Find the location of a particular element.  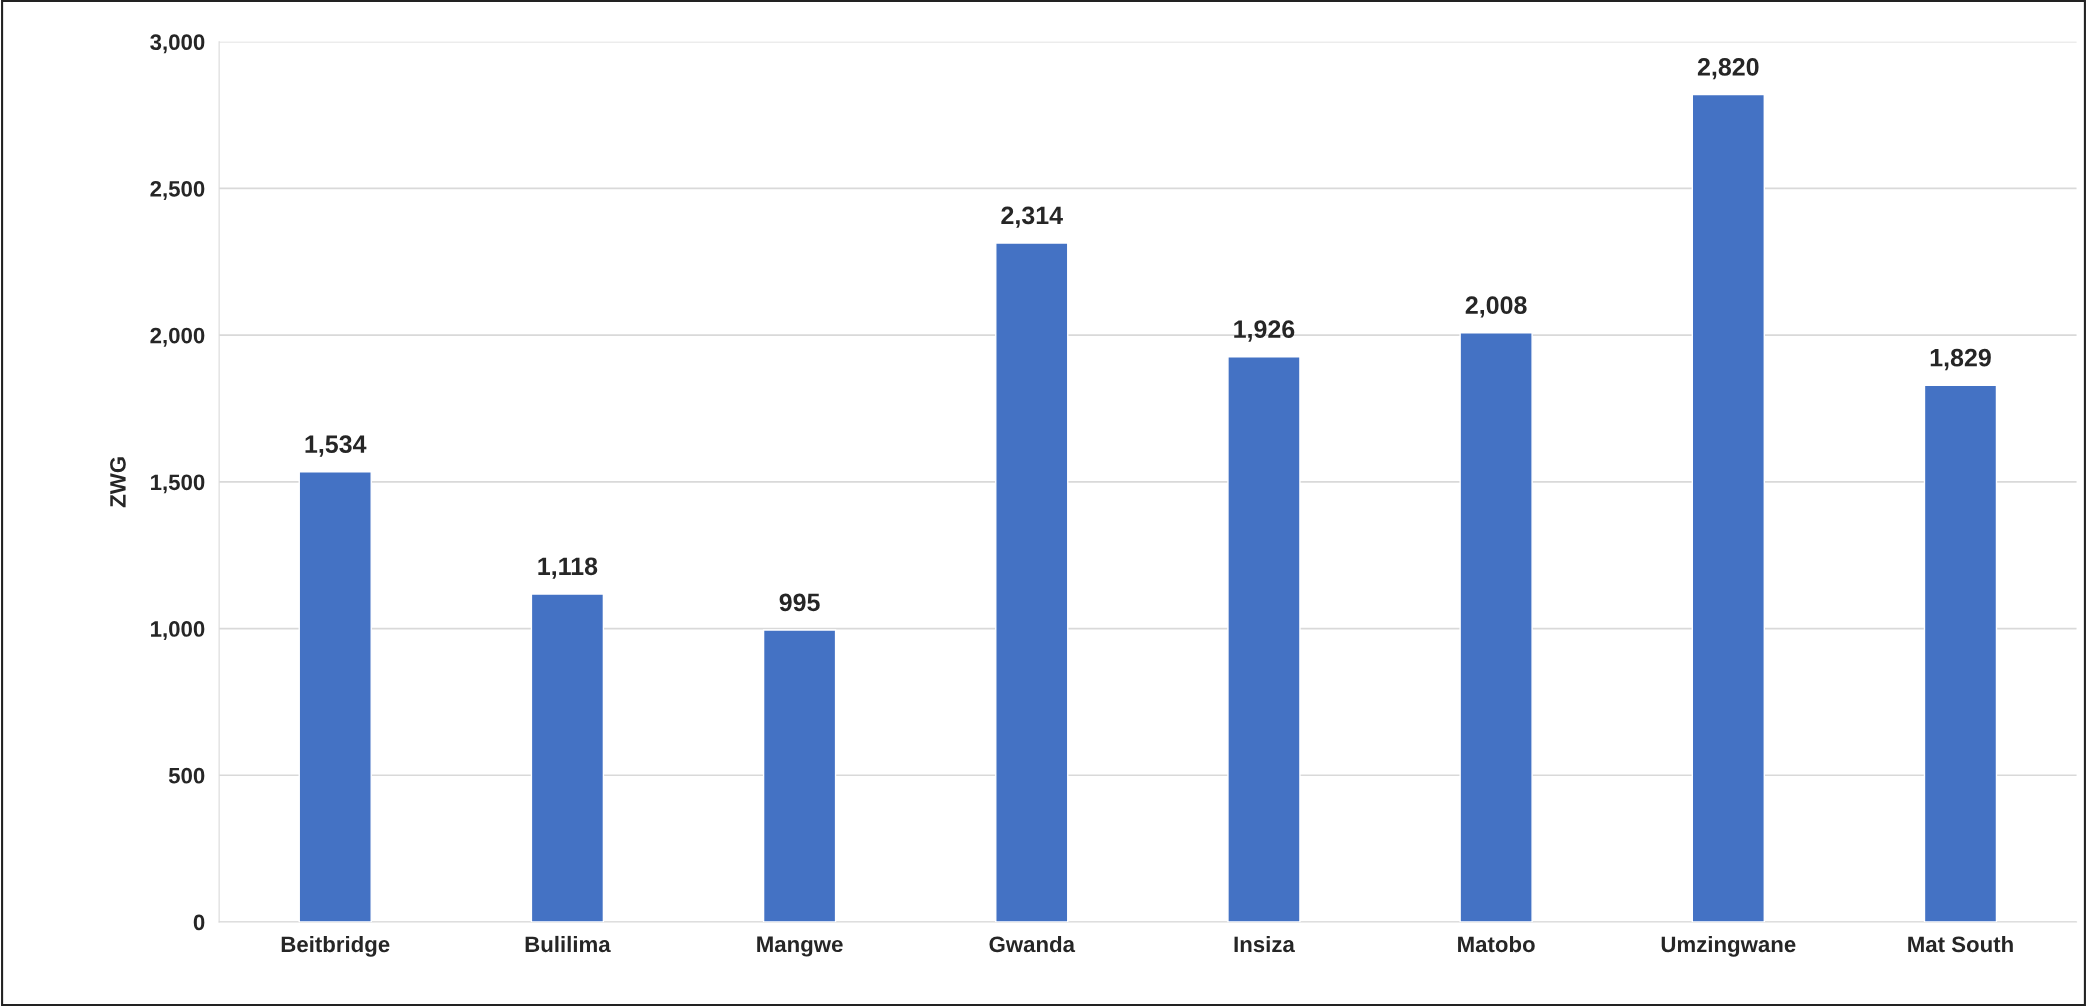

y-tick-label: 2,000 is located at coordinates (177, 337).